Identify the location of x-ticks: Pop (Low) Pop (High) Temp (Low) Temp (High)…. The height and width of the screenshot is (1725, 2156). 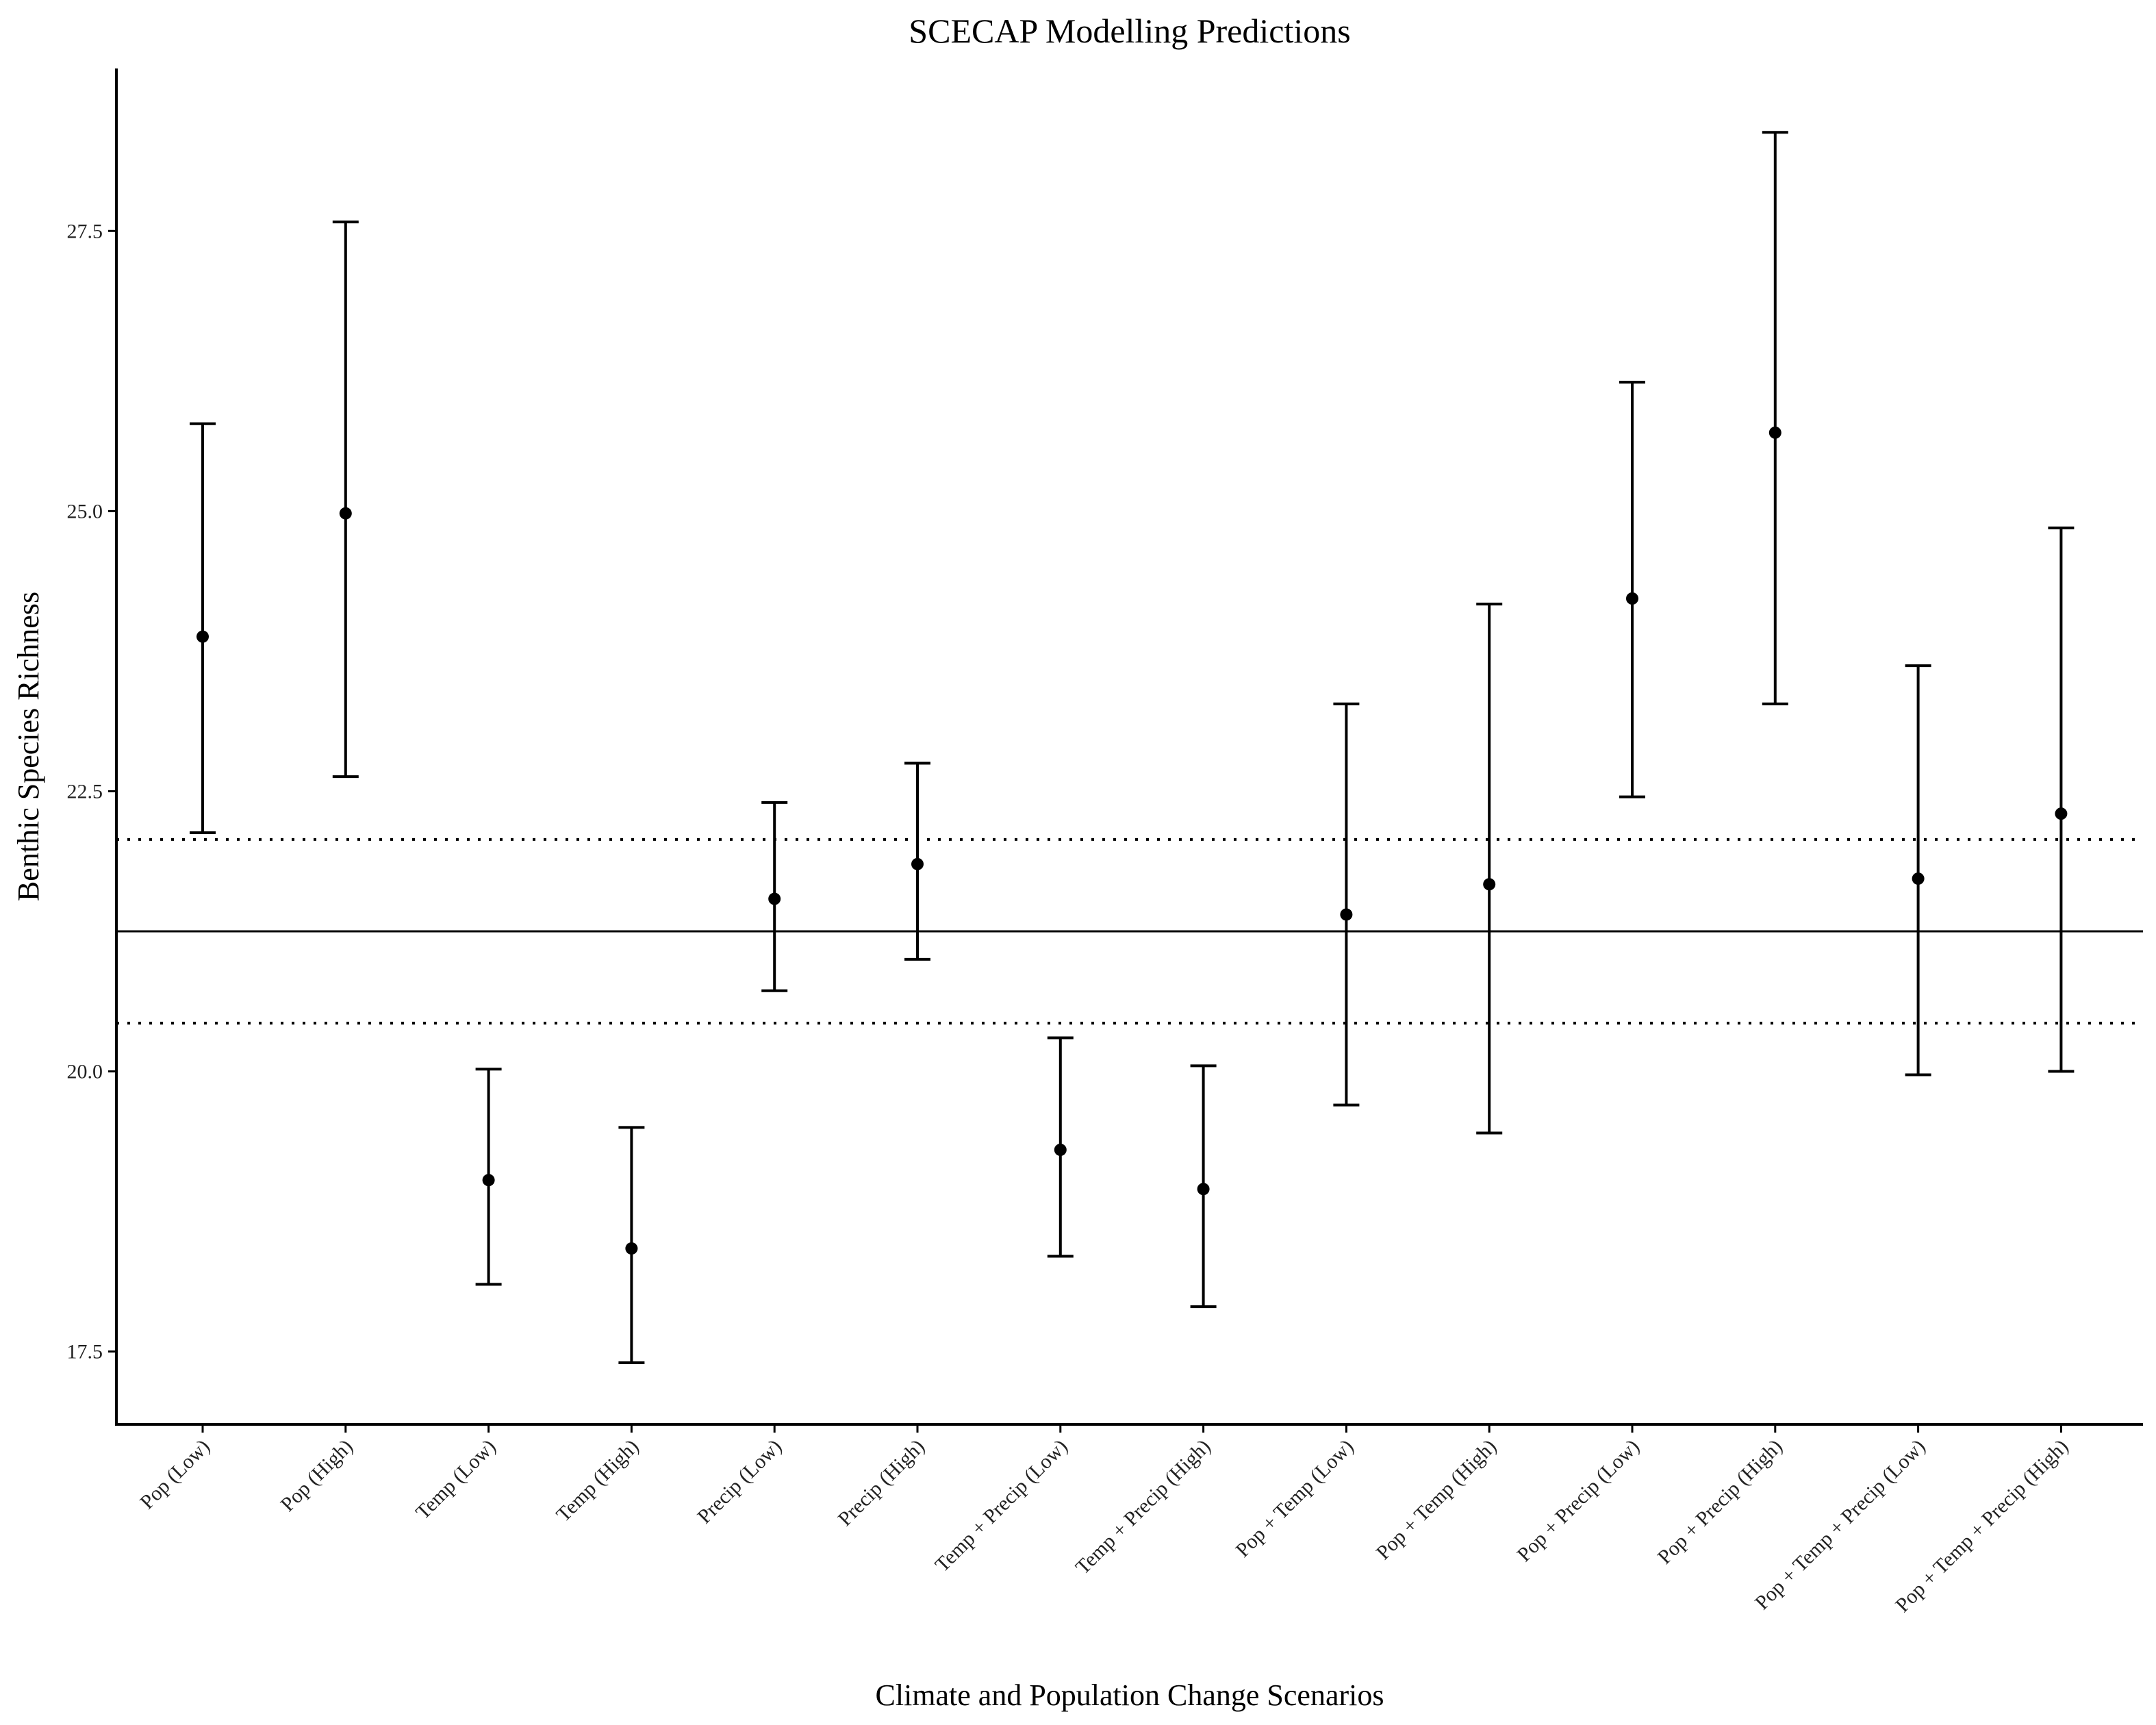
(1104, 1520).